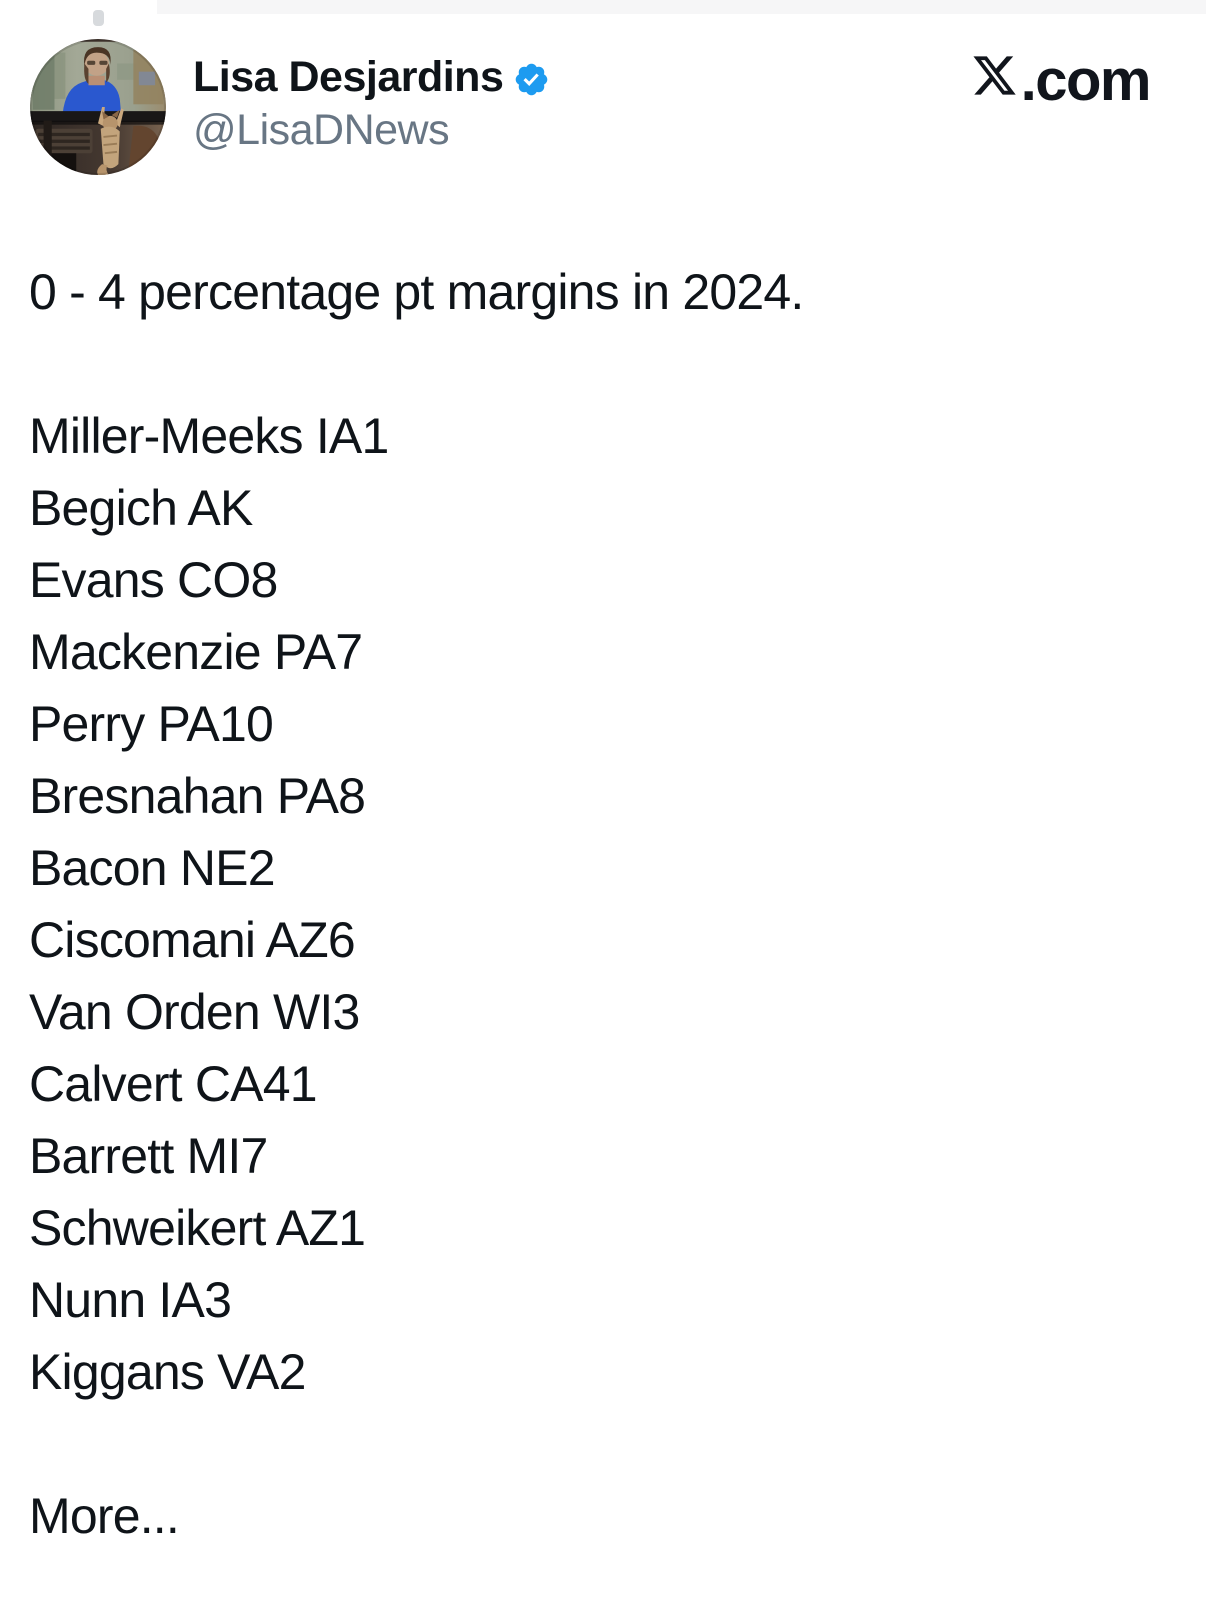 This screenshot has height=1621, width=1206. I want to click on avatar-image, so click(98, 107).